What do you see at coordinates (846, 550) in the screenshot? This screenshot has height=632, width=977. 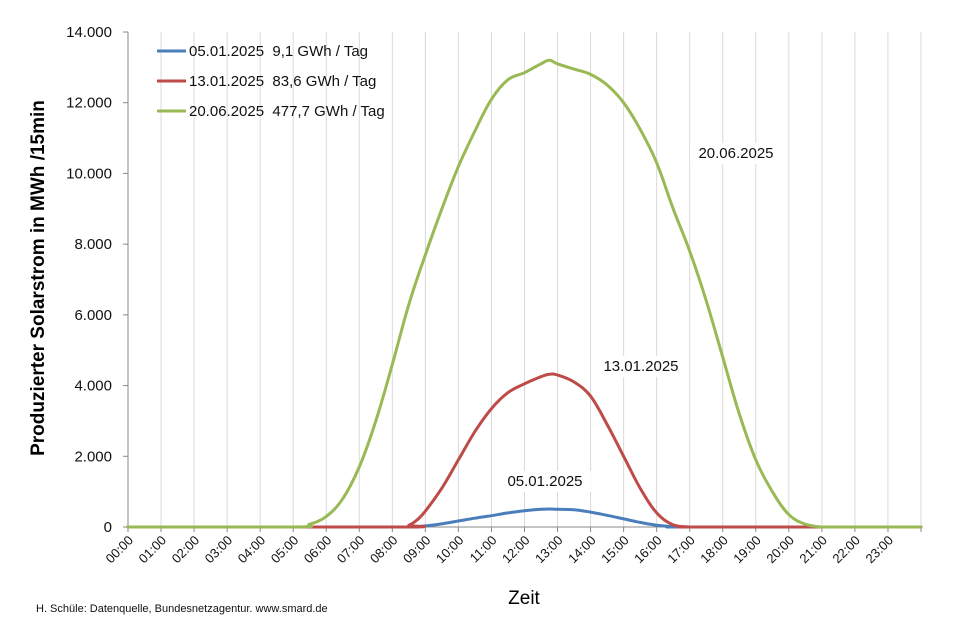 I see `x-tick-label: 22:00` at bounding box center [846, 550].